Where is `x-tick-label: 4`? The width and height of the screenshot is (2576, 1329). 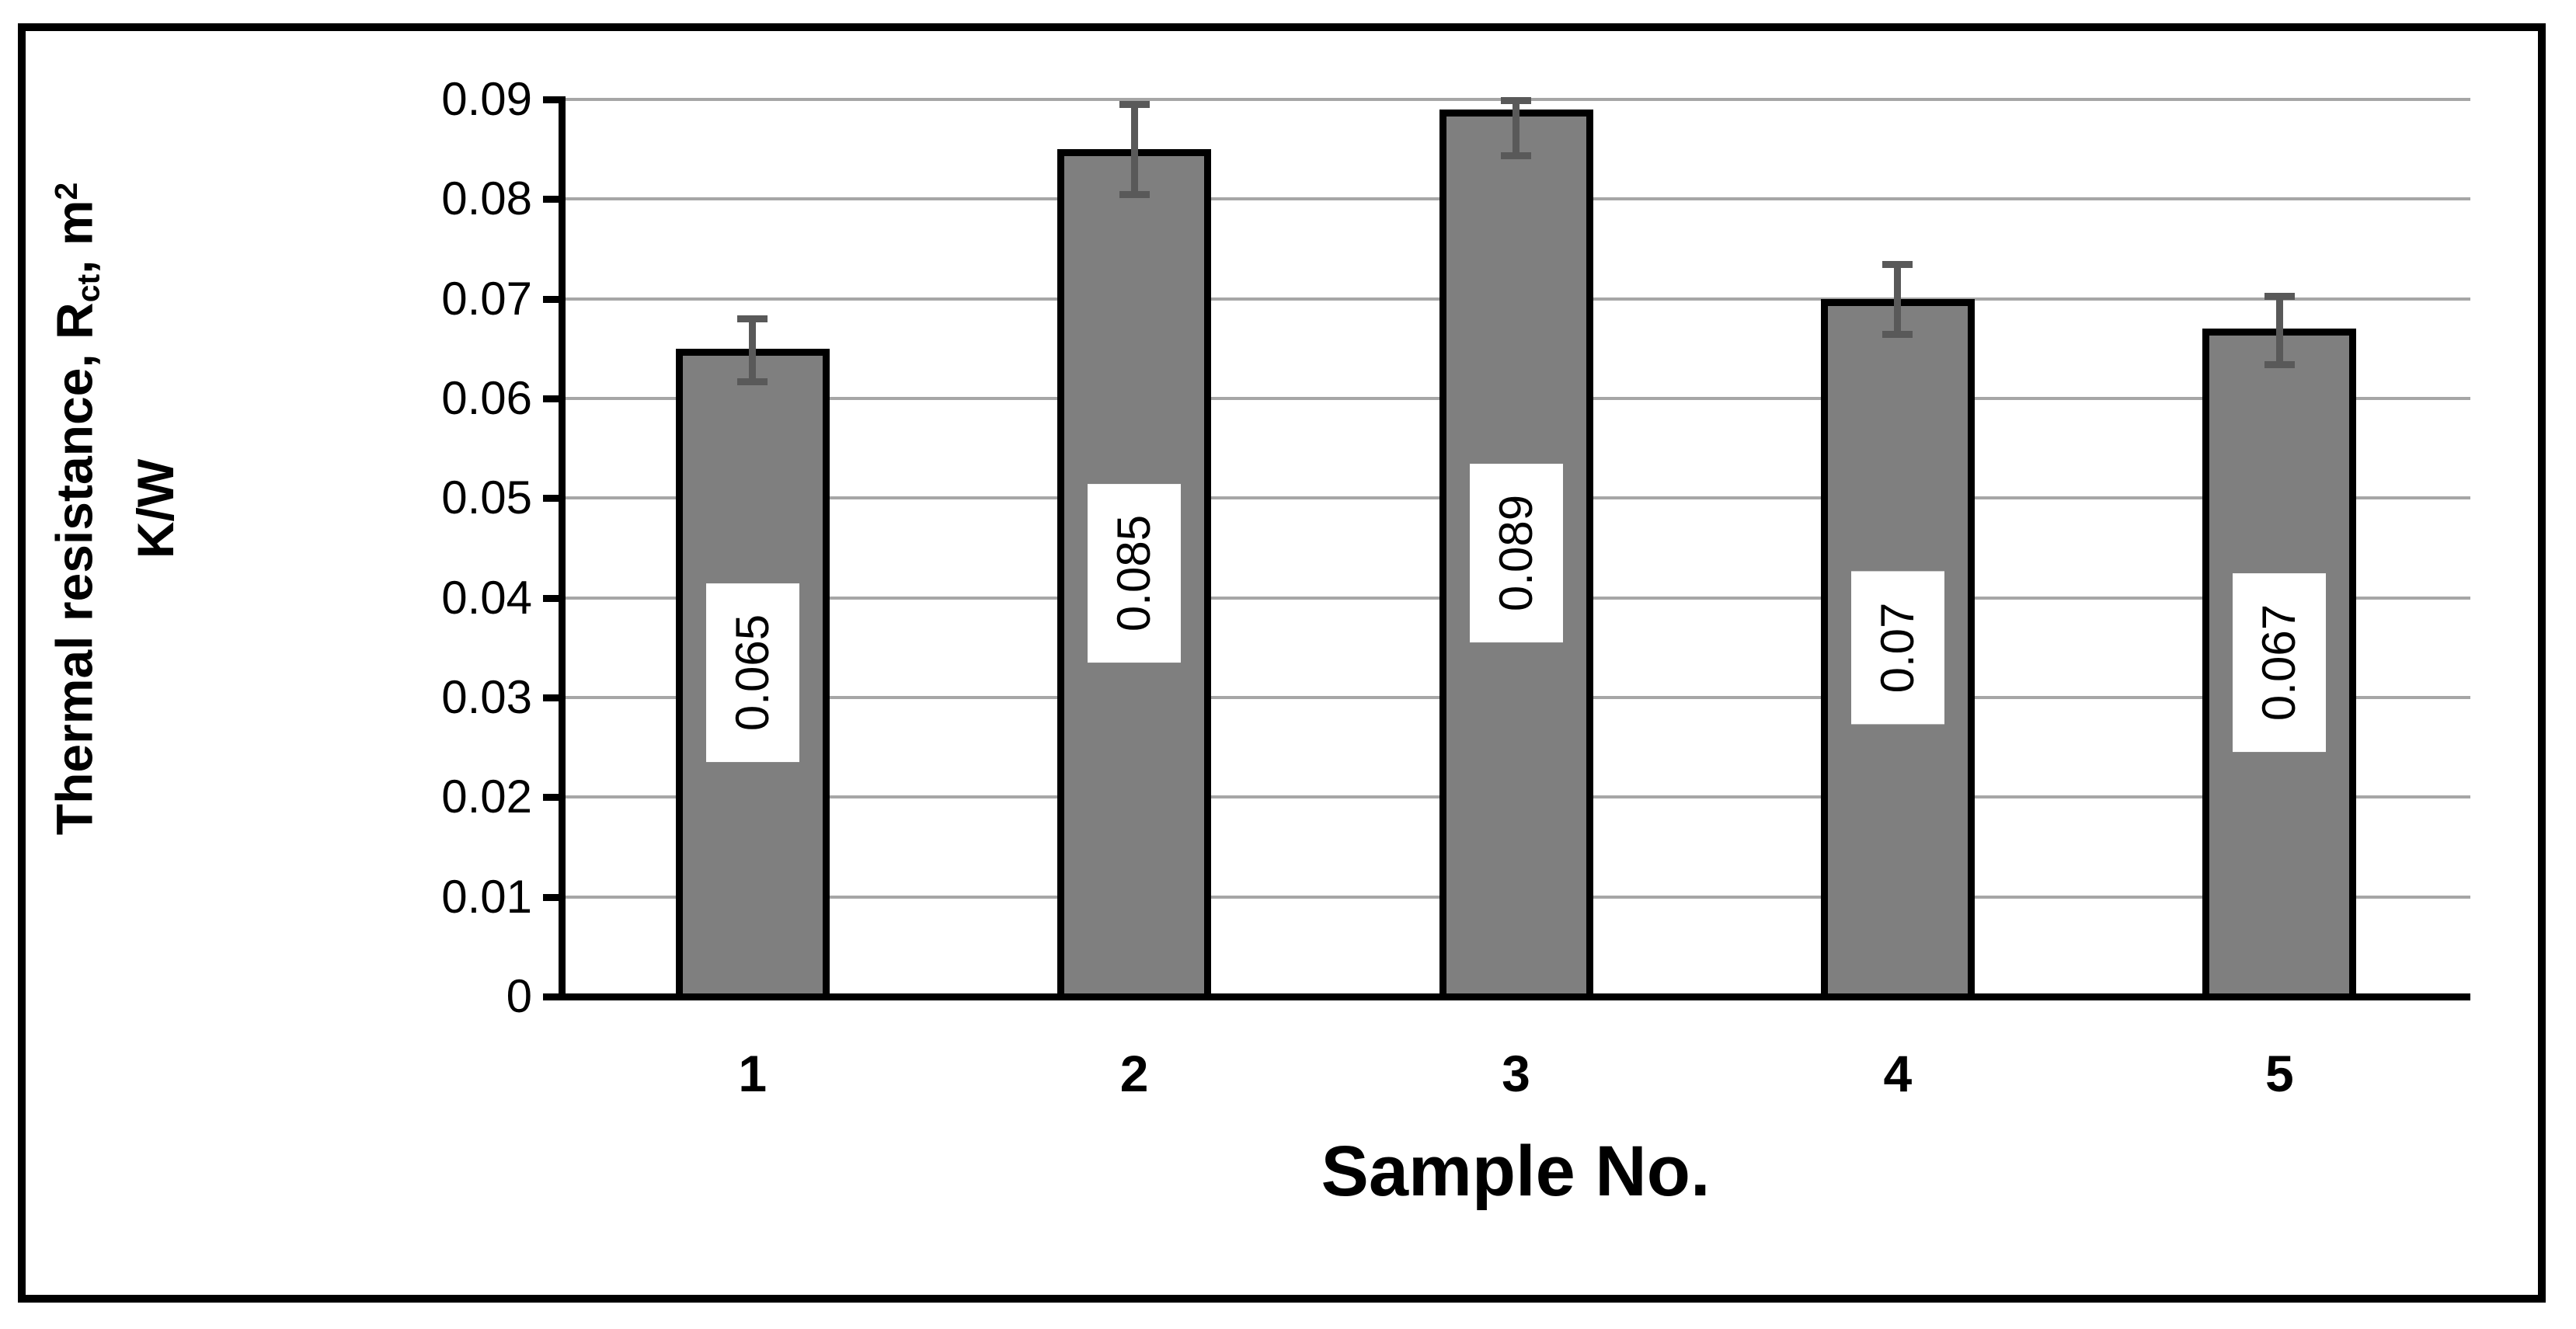 x-tick-label: 4 is located at coordinates (1898, 1073).